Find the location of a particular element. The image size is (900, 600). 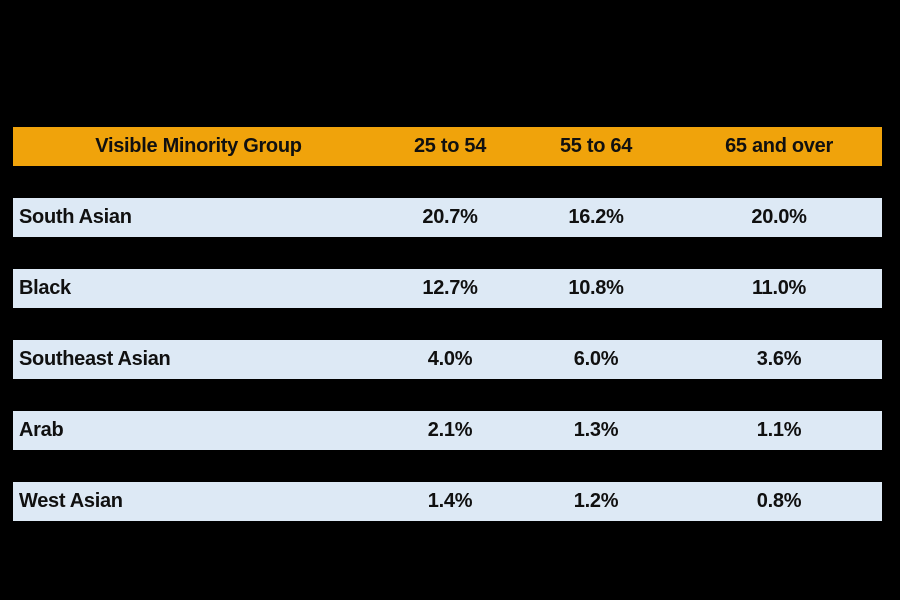

group-label: West Asian is located at coordinates (71, 501).